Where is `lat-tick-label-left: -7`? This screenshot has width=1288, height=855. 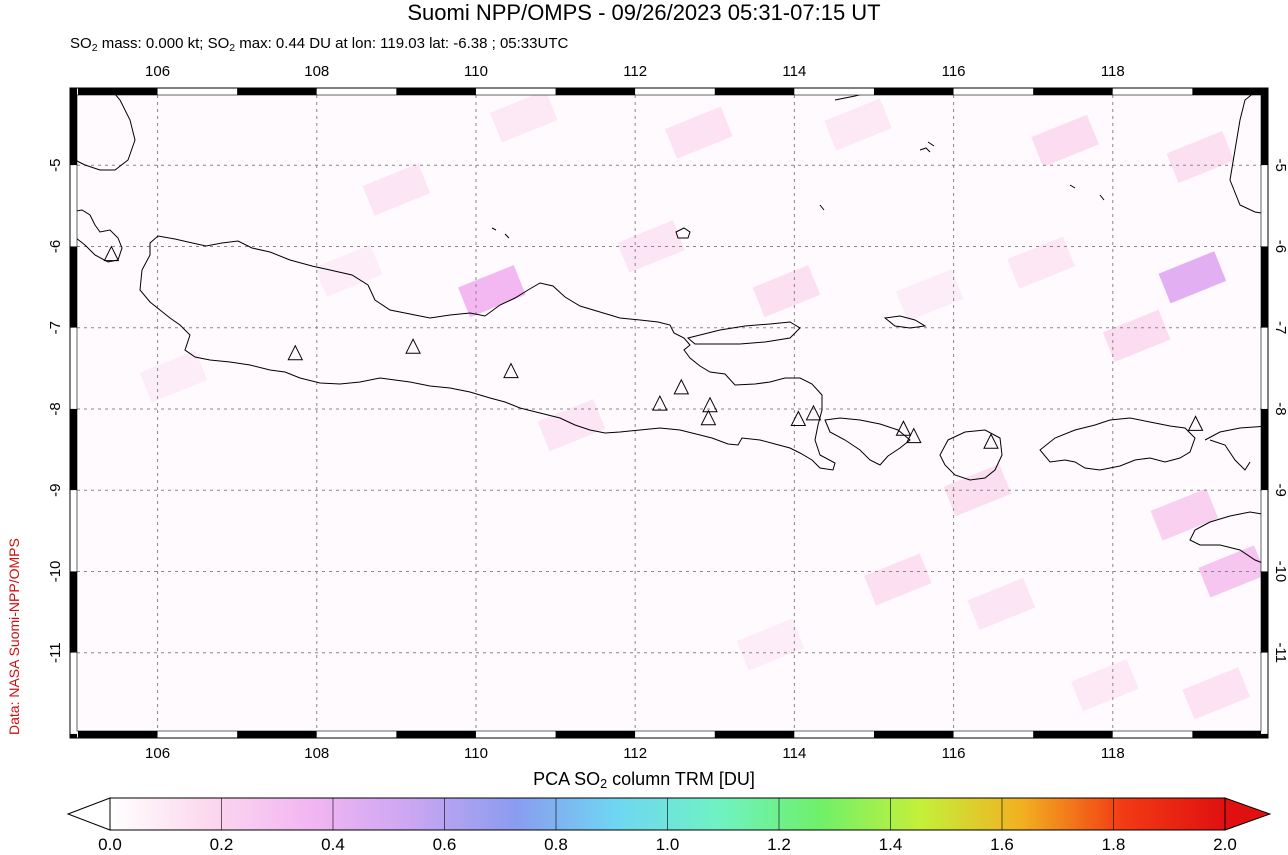
lat-tick-label-left: -7 is located at coordinates (55, 327).